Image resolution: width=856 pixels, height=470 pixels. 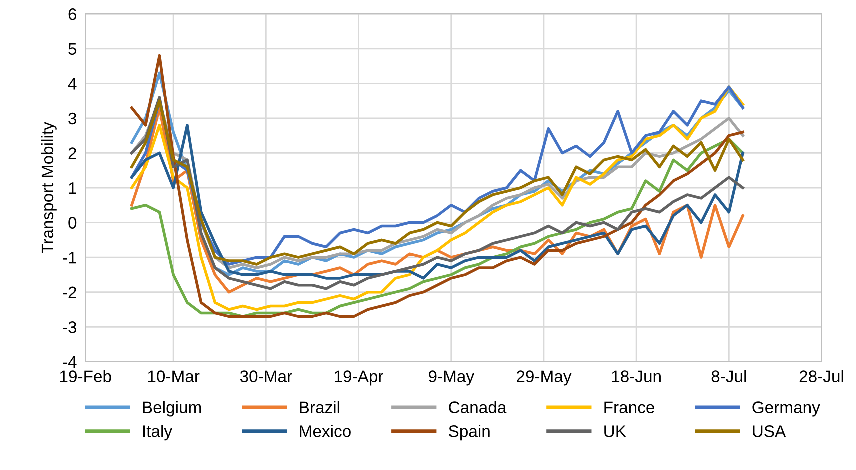 I want to click on x-tick-label: 28-Jul, so click(x=822, y=376).